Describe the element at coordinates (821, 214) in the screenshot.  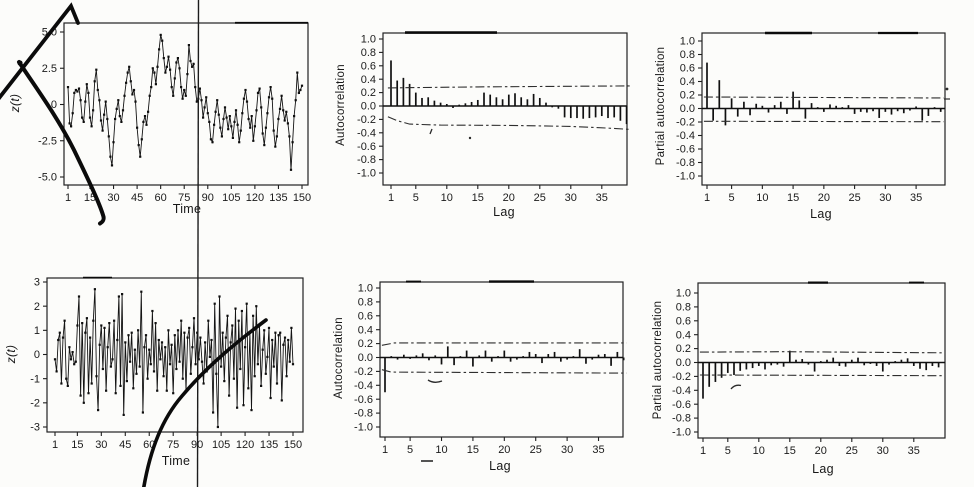
I see `x-axis-title-pacf-top: Lag` at that location.